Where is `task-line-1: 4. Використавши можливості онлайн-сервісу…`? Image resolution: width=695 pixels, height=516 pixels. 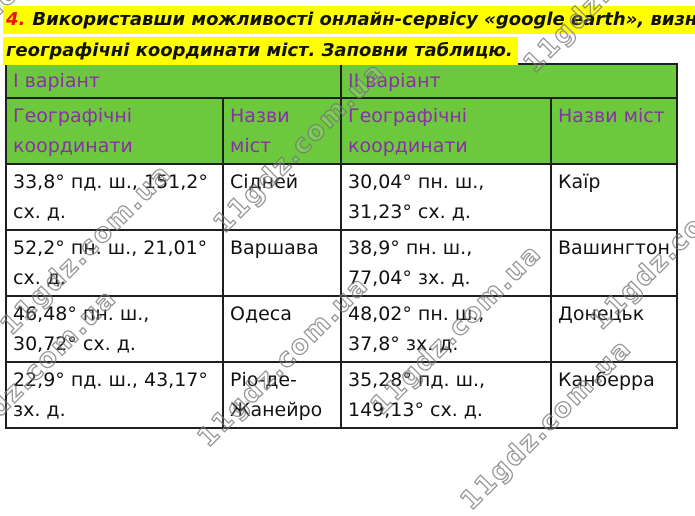
task-line-1: 4. Використавши можливості онлайн-сервісу… is located at coordinates (349, 20).